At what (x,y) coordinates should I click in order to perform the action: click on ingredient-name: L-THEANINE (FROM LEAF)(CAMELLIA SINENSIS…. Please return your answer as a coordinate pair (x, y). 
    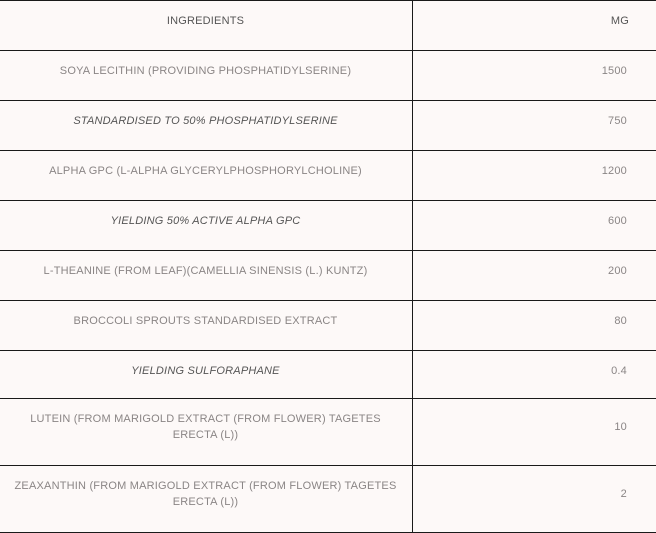
    Looking at the image, I should click on (206, 276).